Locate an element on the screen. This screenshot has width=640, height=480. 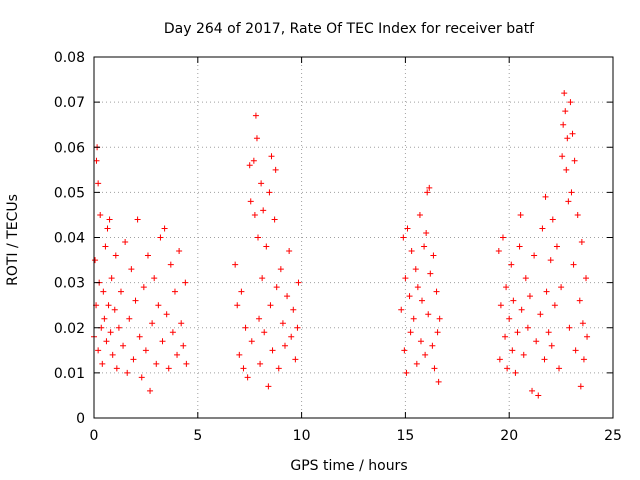
x-tick-label: 20 is located at coordinates (509, 436).